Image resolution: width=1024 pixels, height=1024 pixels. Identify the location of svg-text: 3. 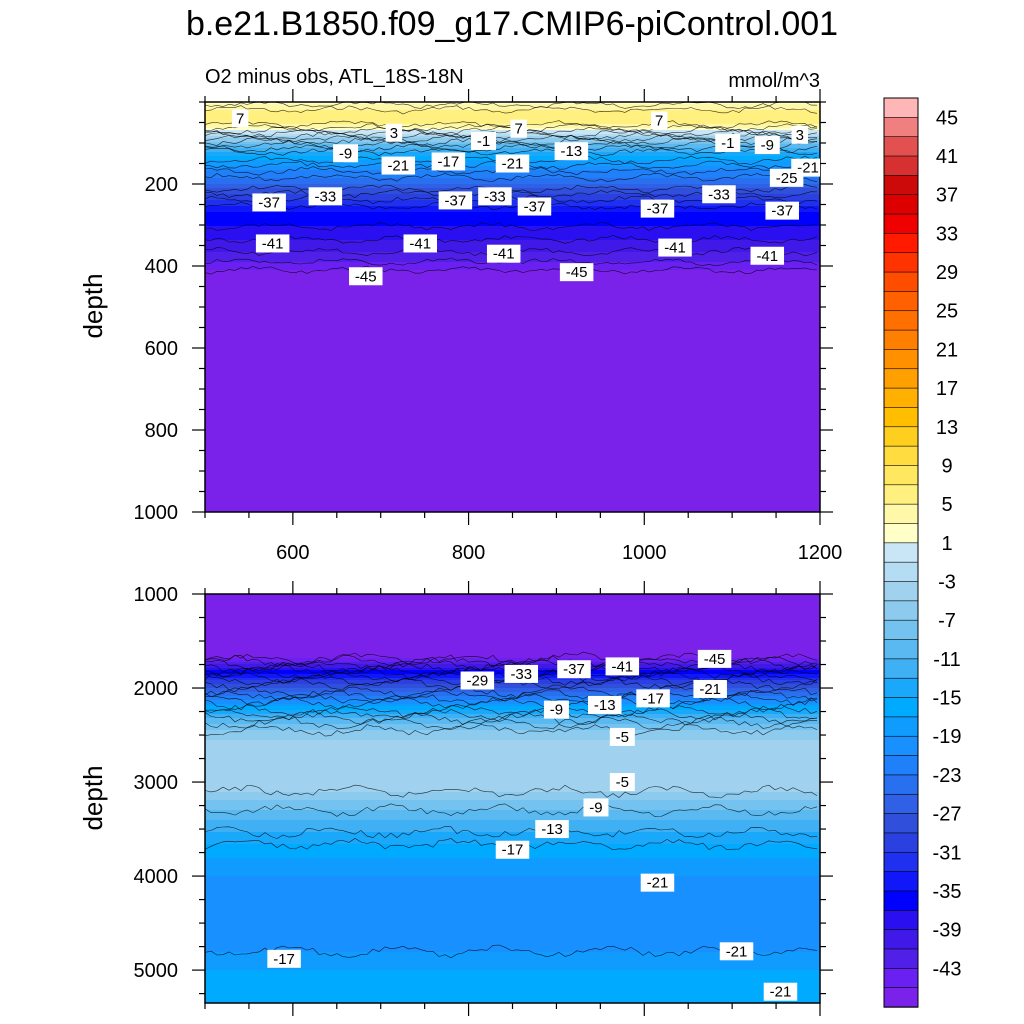
(394, 133).